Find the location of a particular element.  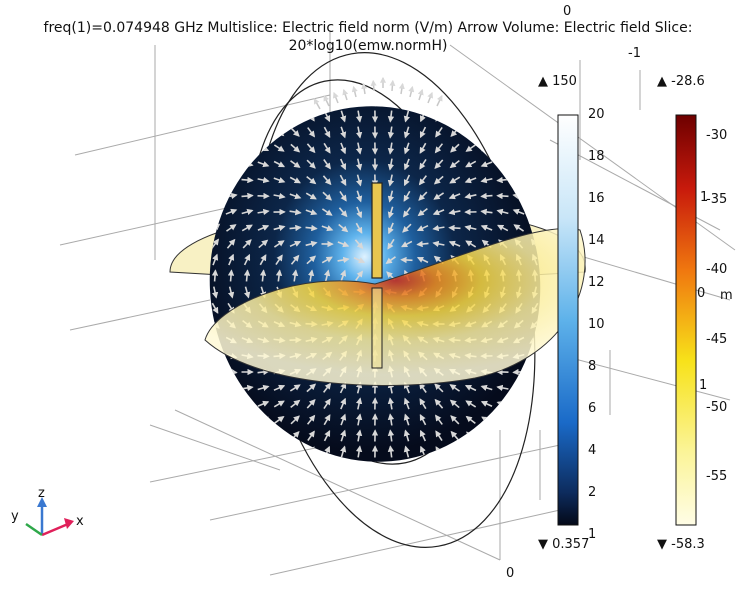

axis-label-right-zero: 0 is located at coordinates (701, 293).